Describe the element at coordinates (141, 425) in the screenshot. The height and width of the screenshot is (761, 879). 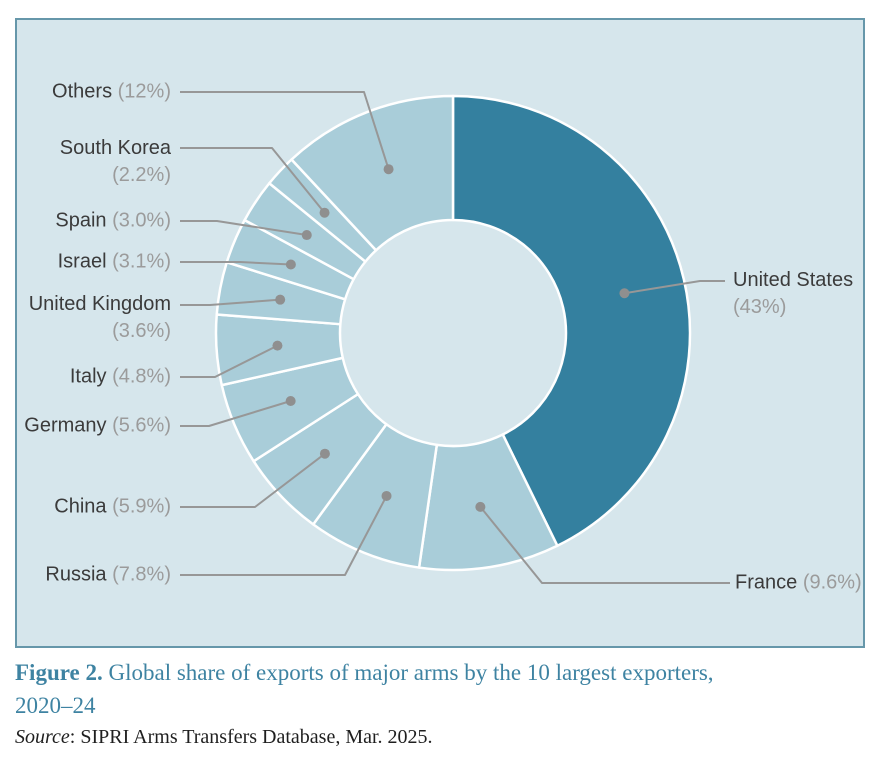
I see `slice-percent: (5.6%)` at that location.